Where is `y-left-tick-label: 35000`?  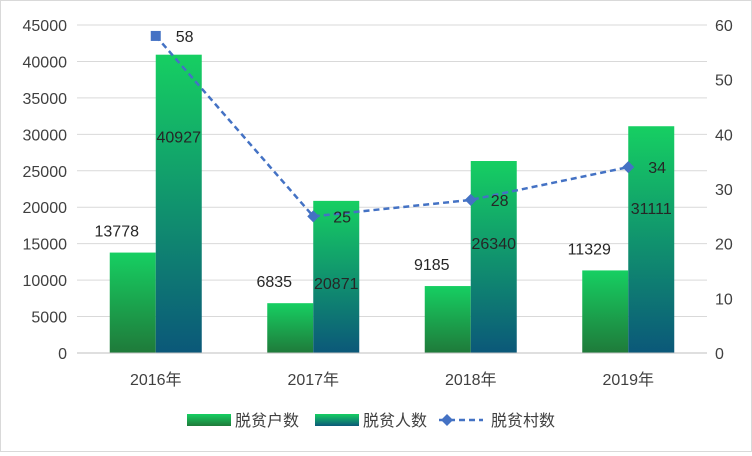
y-left-tick-label: 35000 is located at coordinates (45, 99).